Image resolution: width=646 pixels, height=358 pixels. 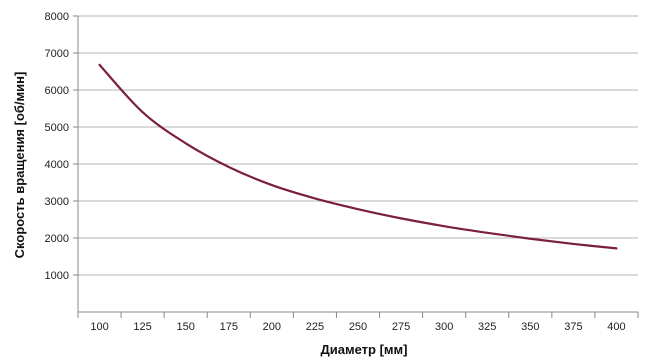 What do you see at coordinates (315, 327) in the screenshot?
I see `x-tick-label: 225` at bounding box center [315, 327].